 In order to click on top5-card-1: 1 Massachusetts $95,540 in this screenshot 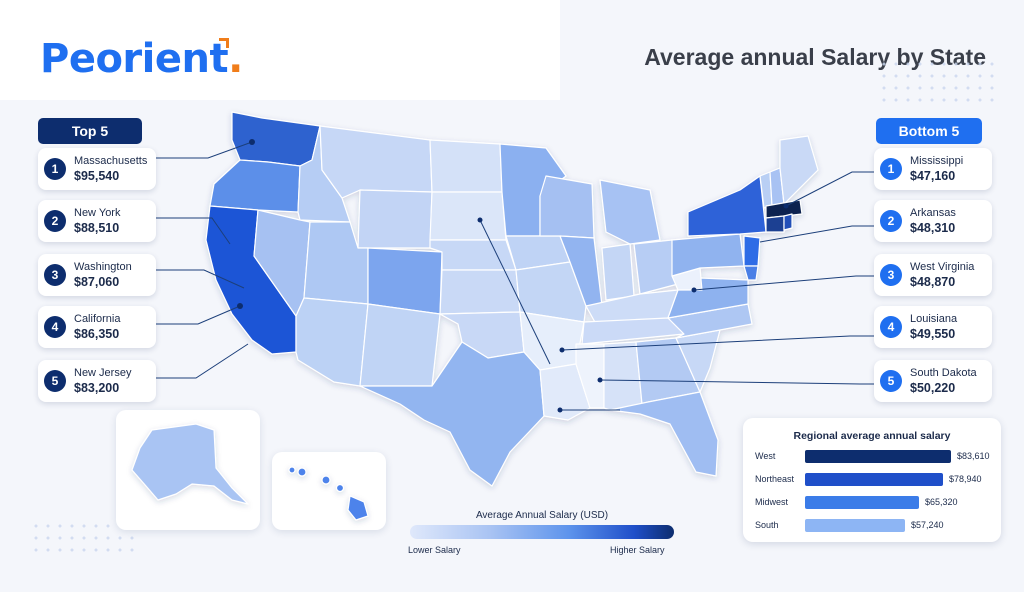, I will do `click(97, 169)`.